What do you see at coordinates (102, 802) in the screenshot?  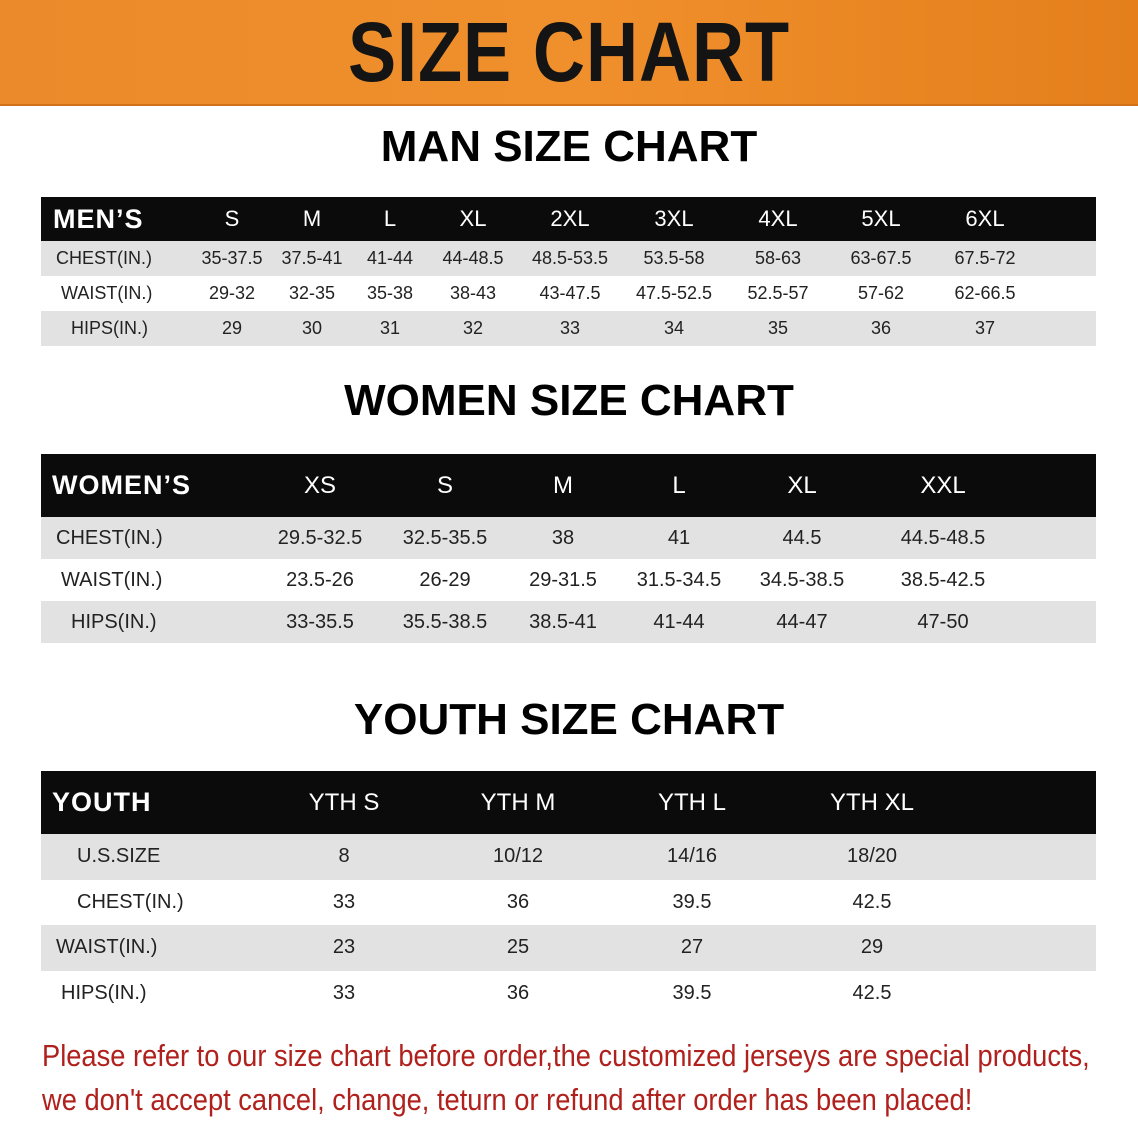 I see `youth-header-label: YOUTH` at bounding box center [102, 802].